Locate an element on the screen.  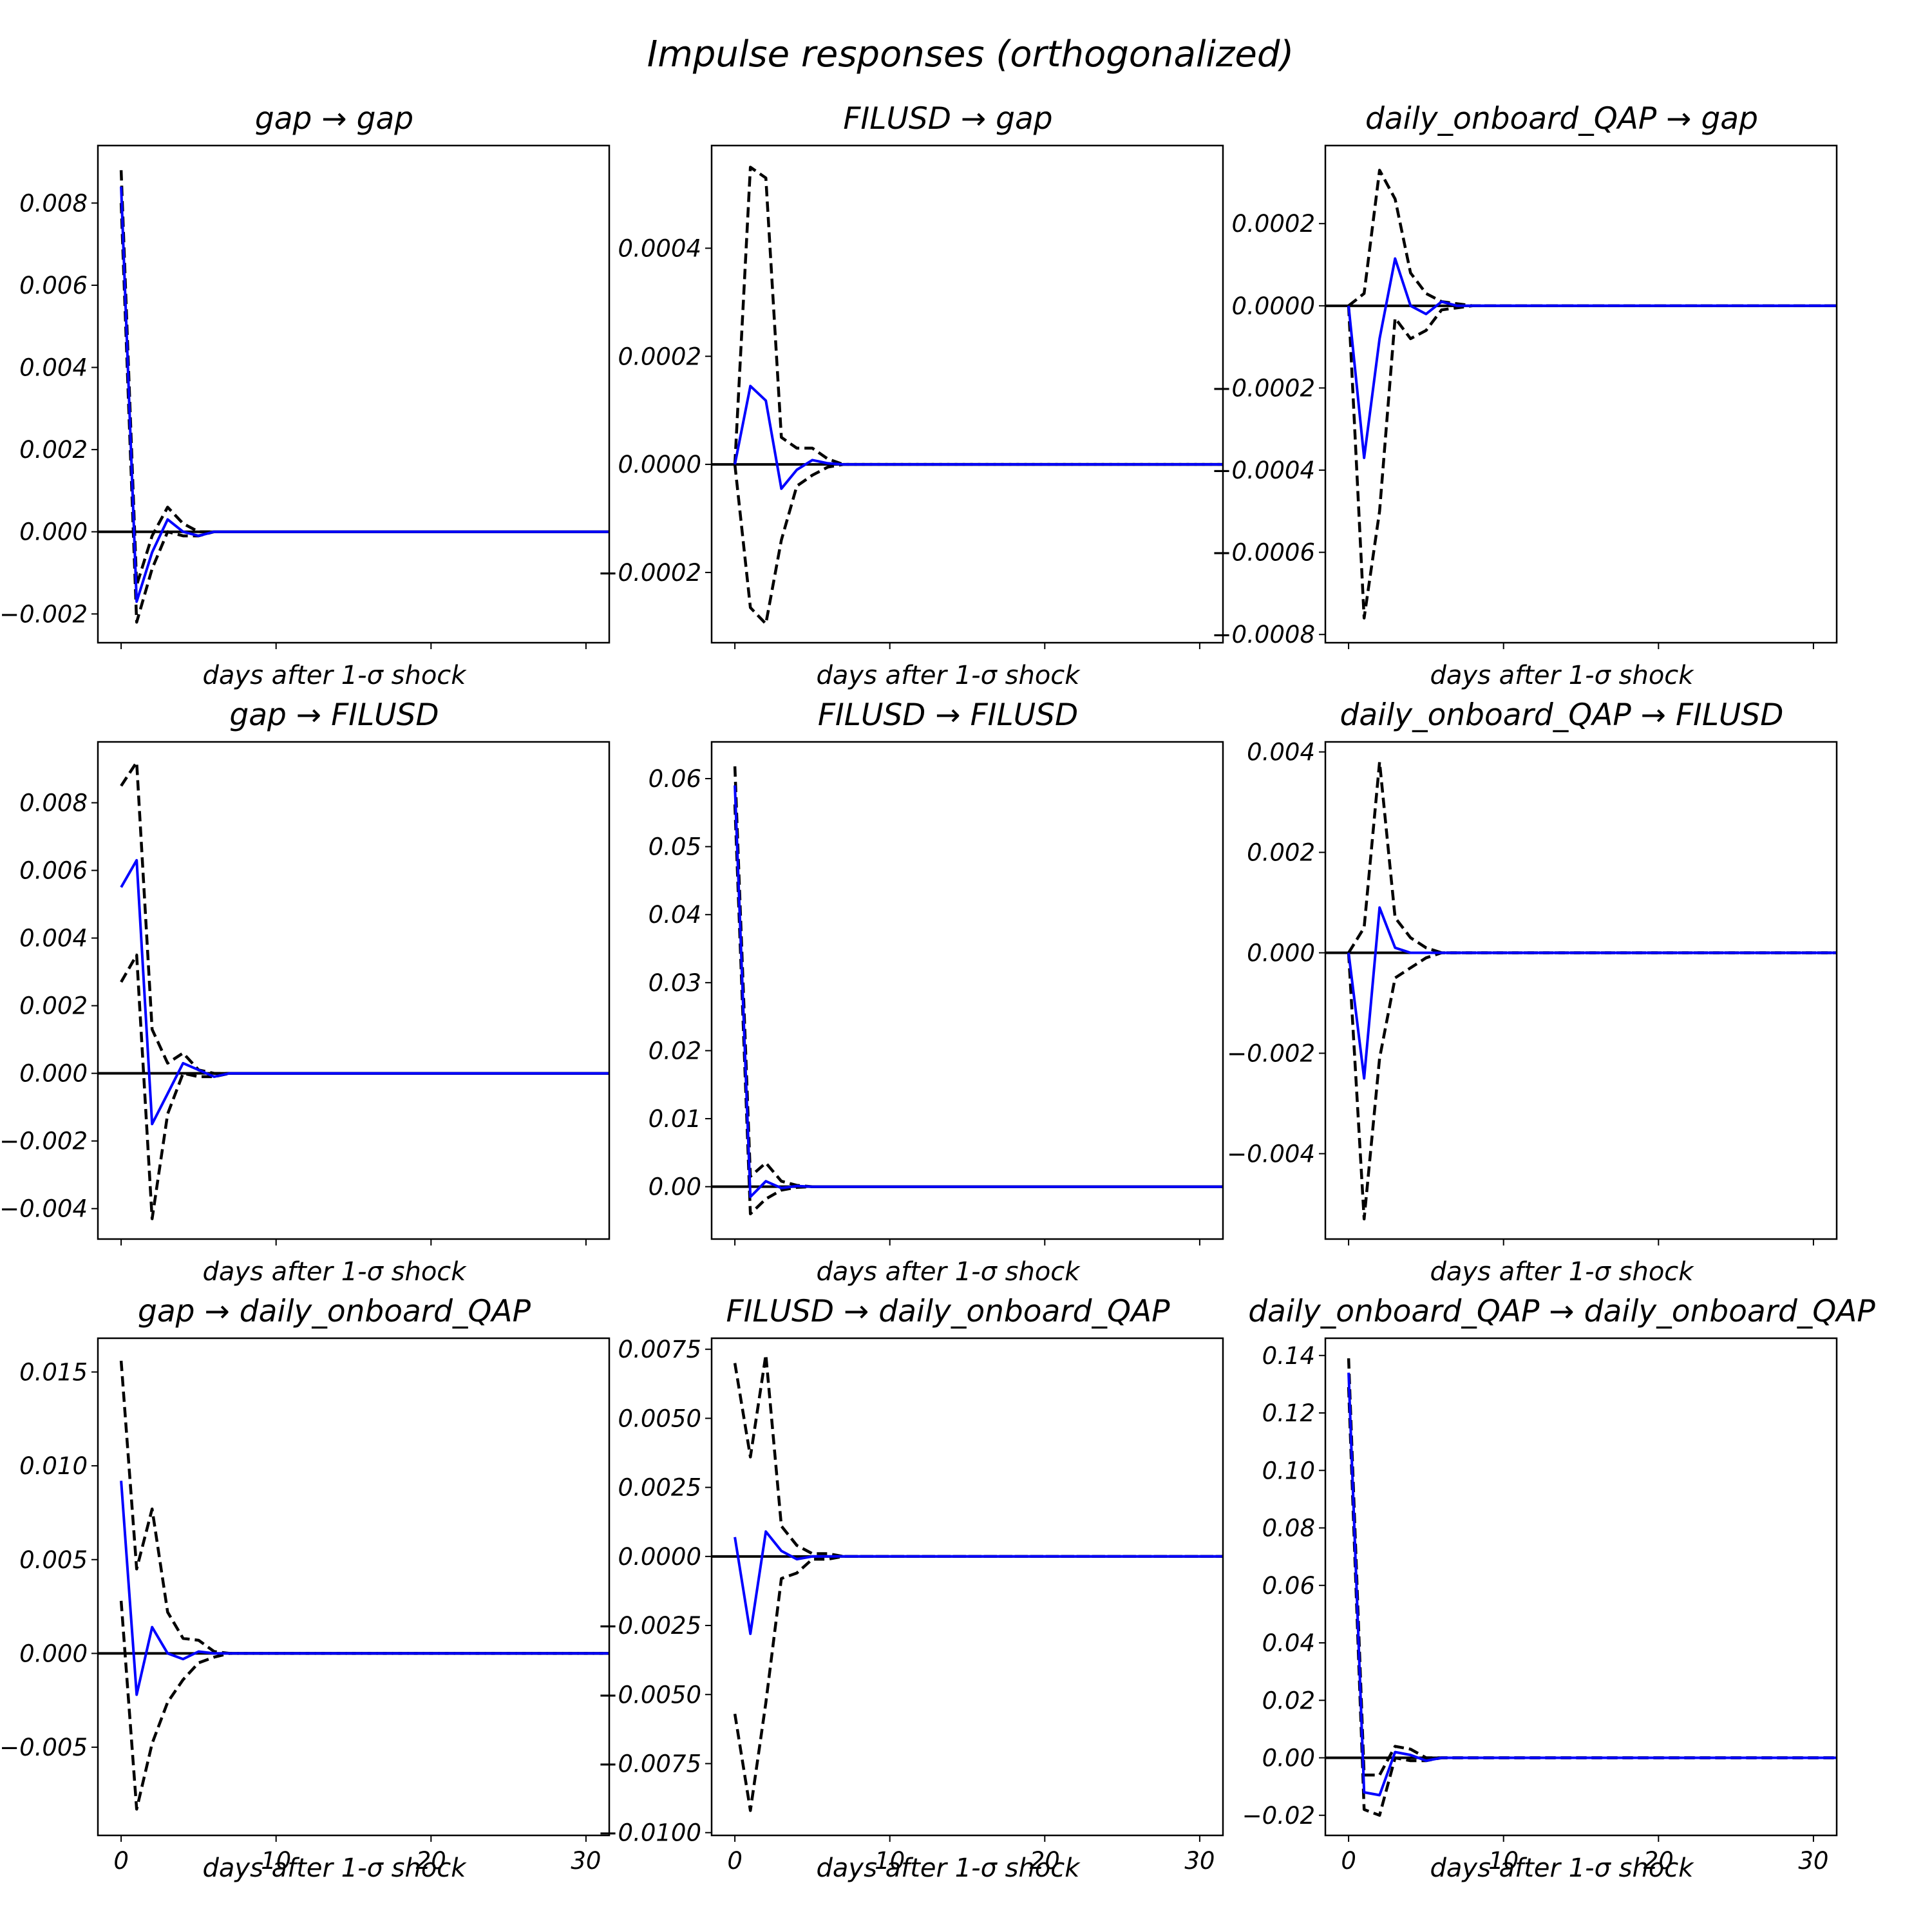
y-tick-label: 0.04 is located at coordinates (675, 915).